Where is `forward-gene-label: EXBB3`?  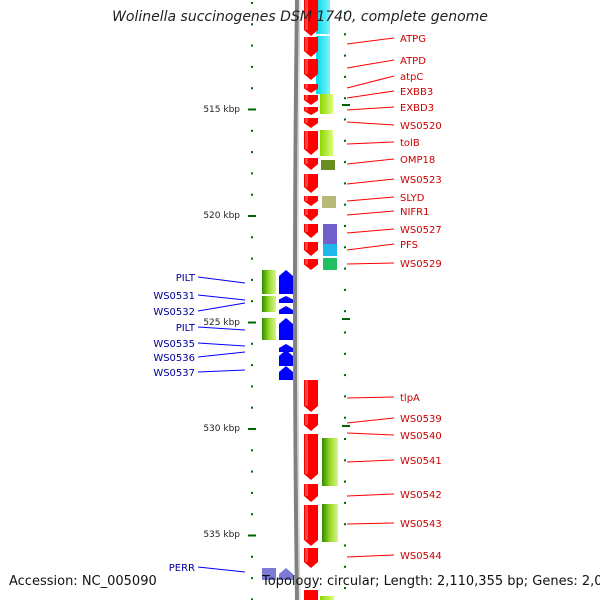 forward-gene-label: EXBB3 is located at coordinates (416, 92).